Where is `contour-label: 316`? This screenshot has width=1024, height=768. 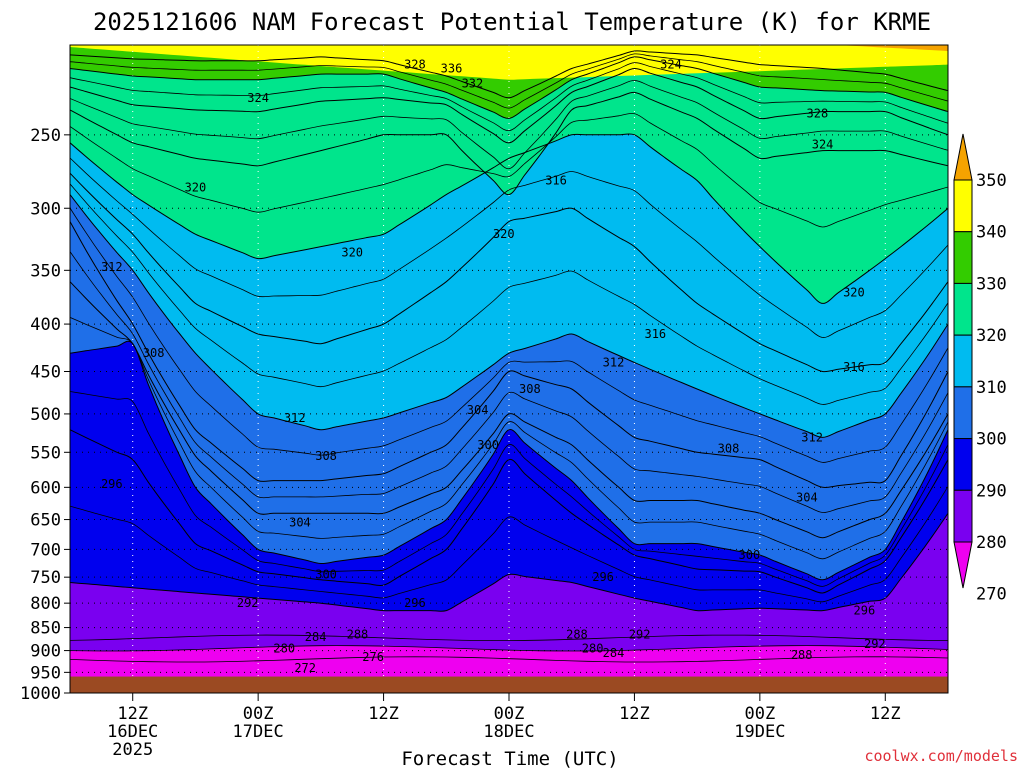
contour-label: 316 is located at coordinates (655, 334).